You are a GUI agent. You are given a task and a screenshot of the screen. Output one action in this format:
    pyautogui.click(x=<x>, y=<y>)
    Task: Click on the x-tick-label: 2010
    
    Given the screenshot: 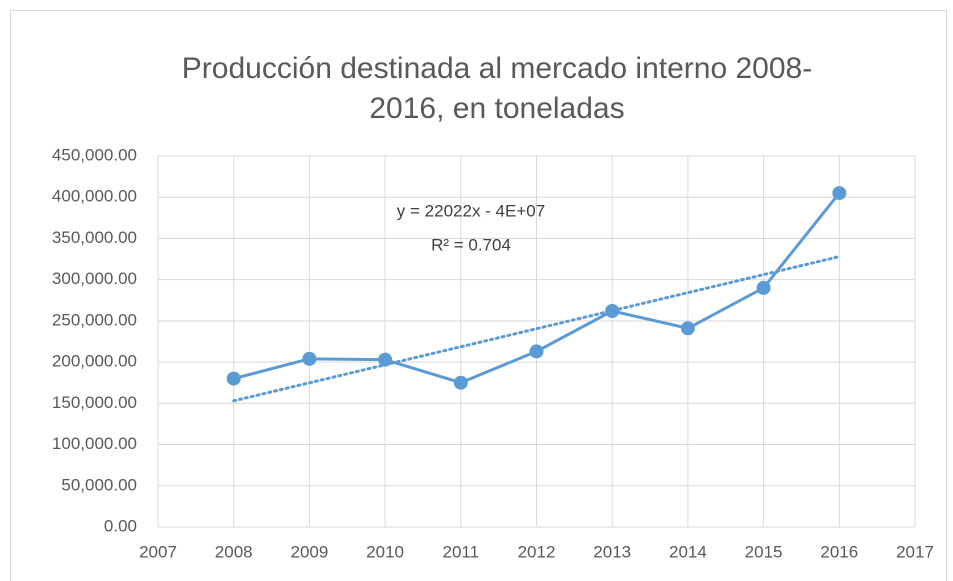 What is the action you would take?
    pyautogui.click(x=385, y=551)
    